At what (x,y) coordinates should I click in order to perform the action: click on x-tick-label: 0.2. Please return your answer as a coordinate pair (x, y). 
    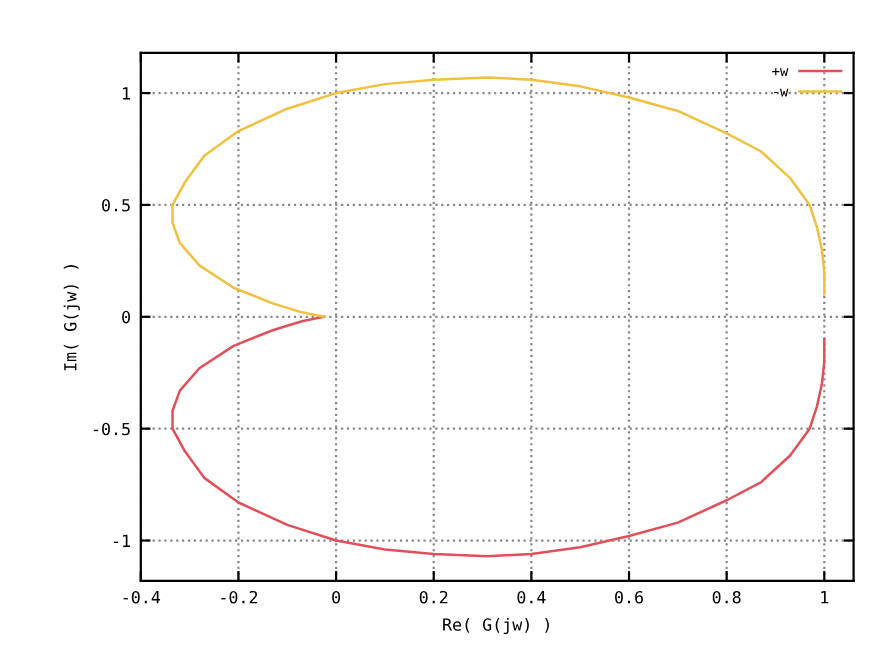
    Looking at the image, I should click on (433, 597).